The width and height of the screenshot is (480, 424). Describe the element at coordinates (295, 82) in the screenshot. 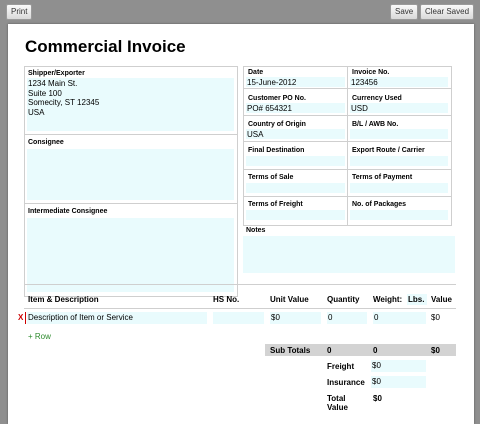

I see `date-field: 15-June-2012` at that location.